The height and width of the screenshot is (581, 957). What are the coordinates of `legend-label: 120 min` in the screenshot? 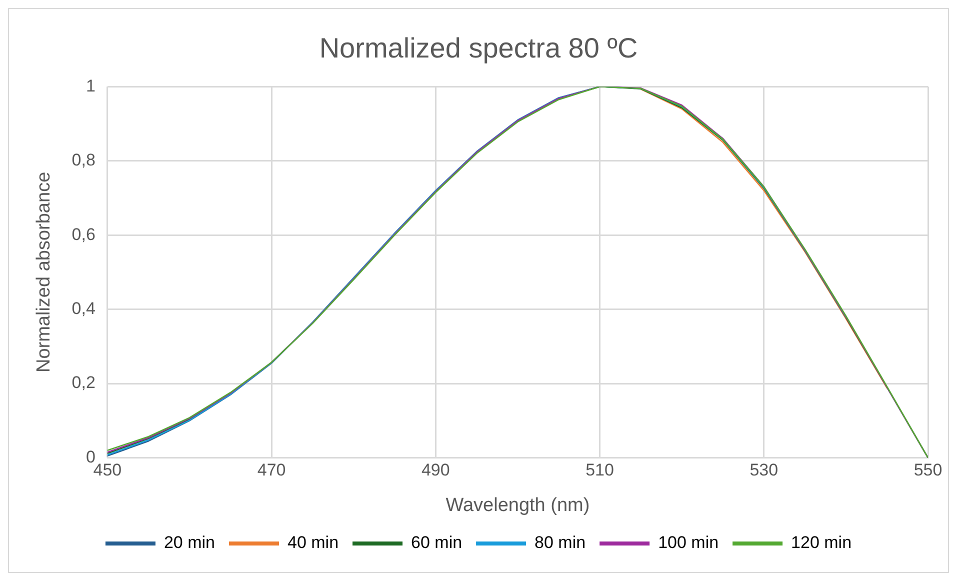 It's located at (821, 542).